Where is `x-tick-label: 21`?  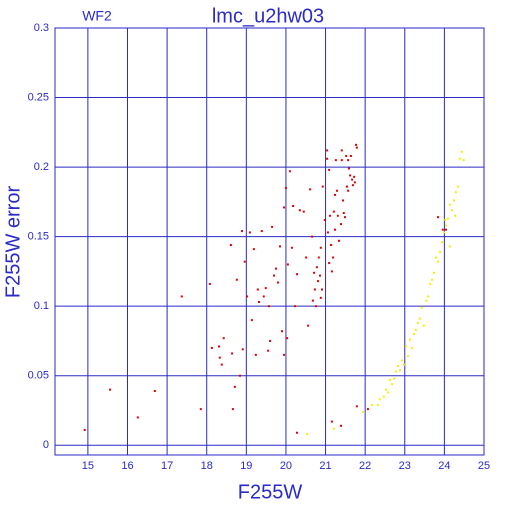
x-tick-label: 21 is located at coordinates (325, 466).